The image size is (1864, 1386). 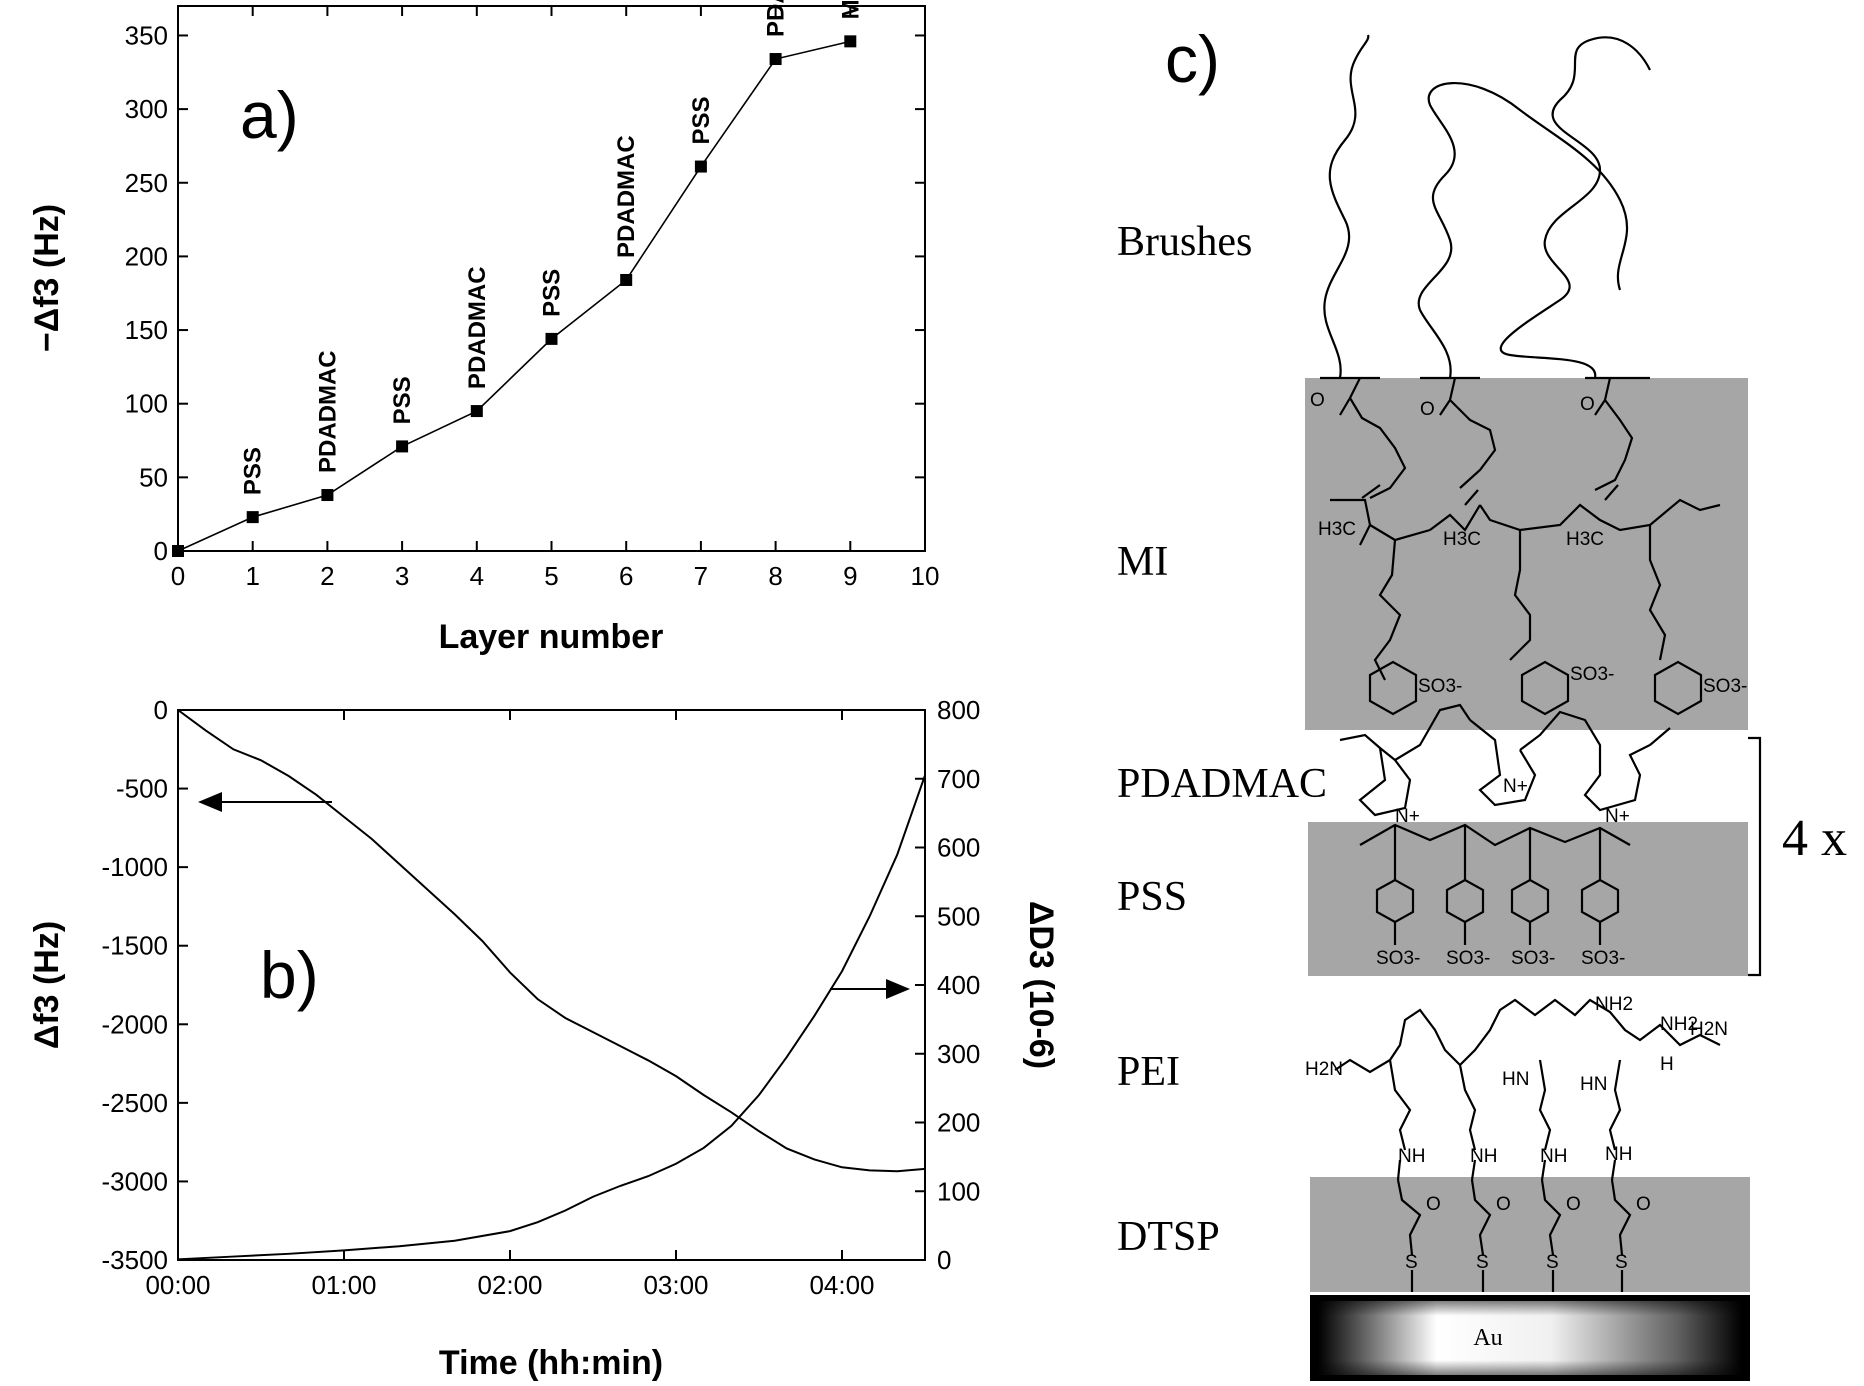 I want to click on chart-b-x-axis-label: Time (hh:min), so click(x=551, y=1363).